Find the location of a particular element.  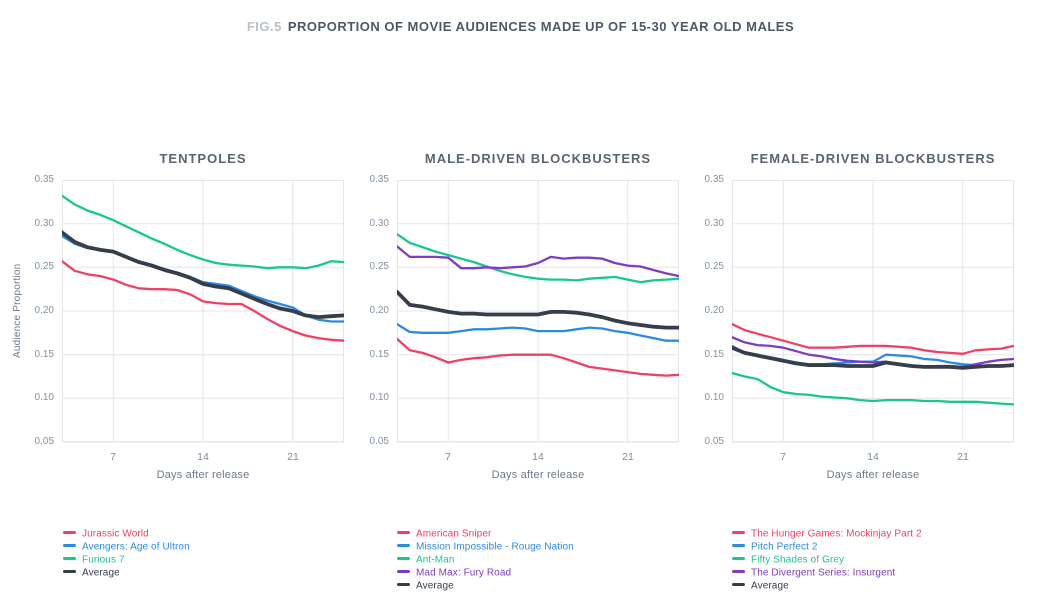

panel-title: FEMALE-DRIVEN BLOCKBUSTERS is located at coordinates (873, 158).